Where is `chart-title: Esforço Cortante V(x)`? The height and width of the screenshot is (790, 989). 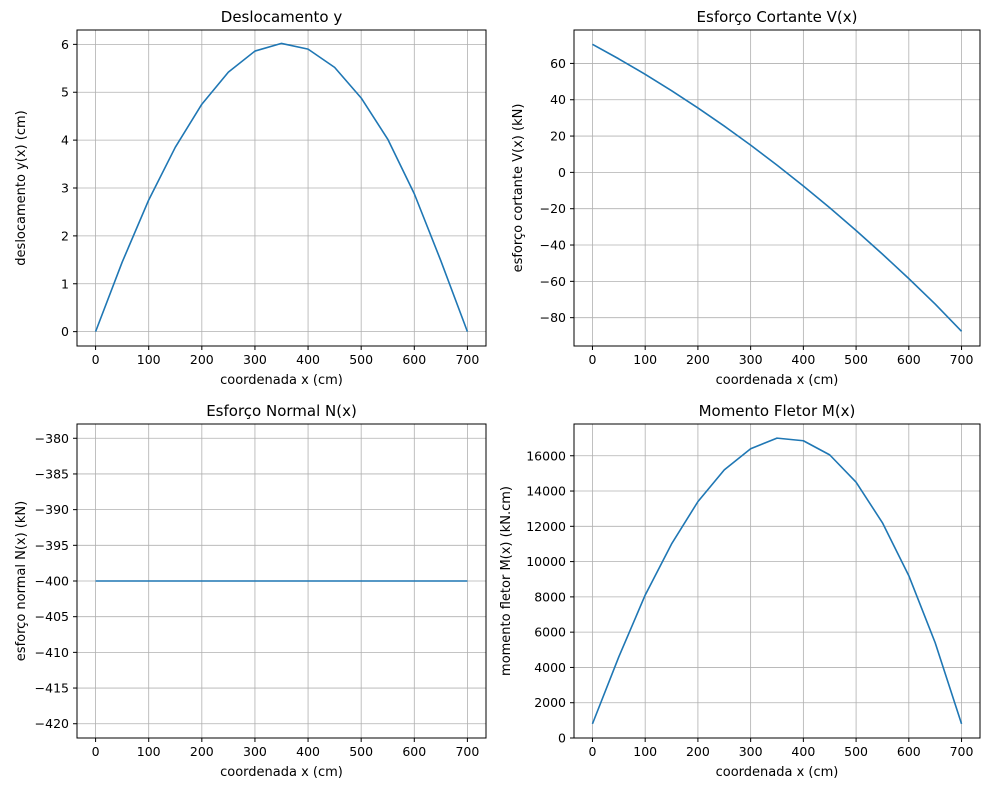 chart-title: Esforço Cortante V(x) is located at coordinates (777, 17).